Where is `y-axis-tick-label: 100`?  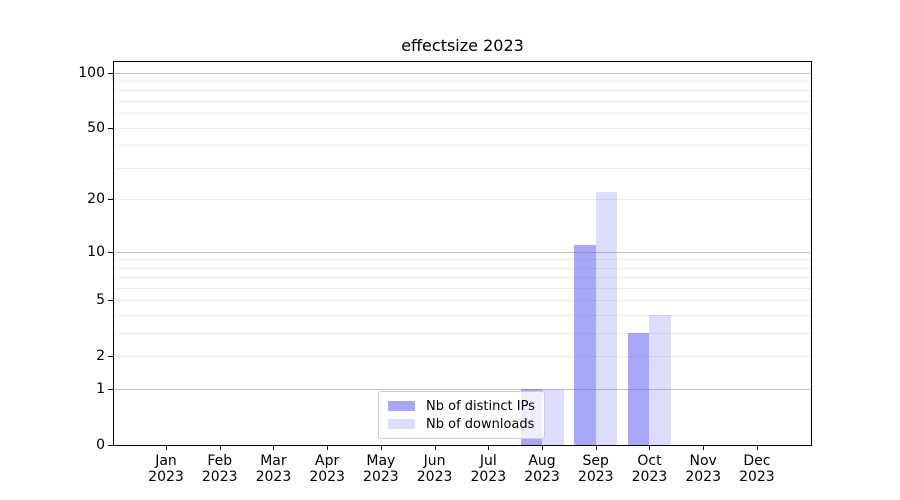
y-axis-tick-label: 100 is located at coordinates (91, 72).